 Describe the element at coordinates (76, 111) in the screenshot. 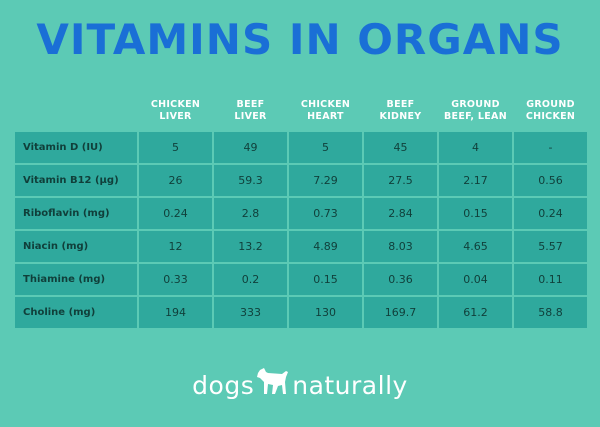

I see `table-corner` at that location.